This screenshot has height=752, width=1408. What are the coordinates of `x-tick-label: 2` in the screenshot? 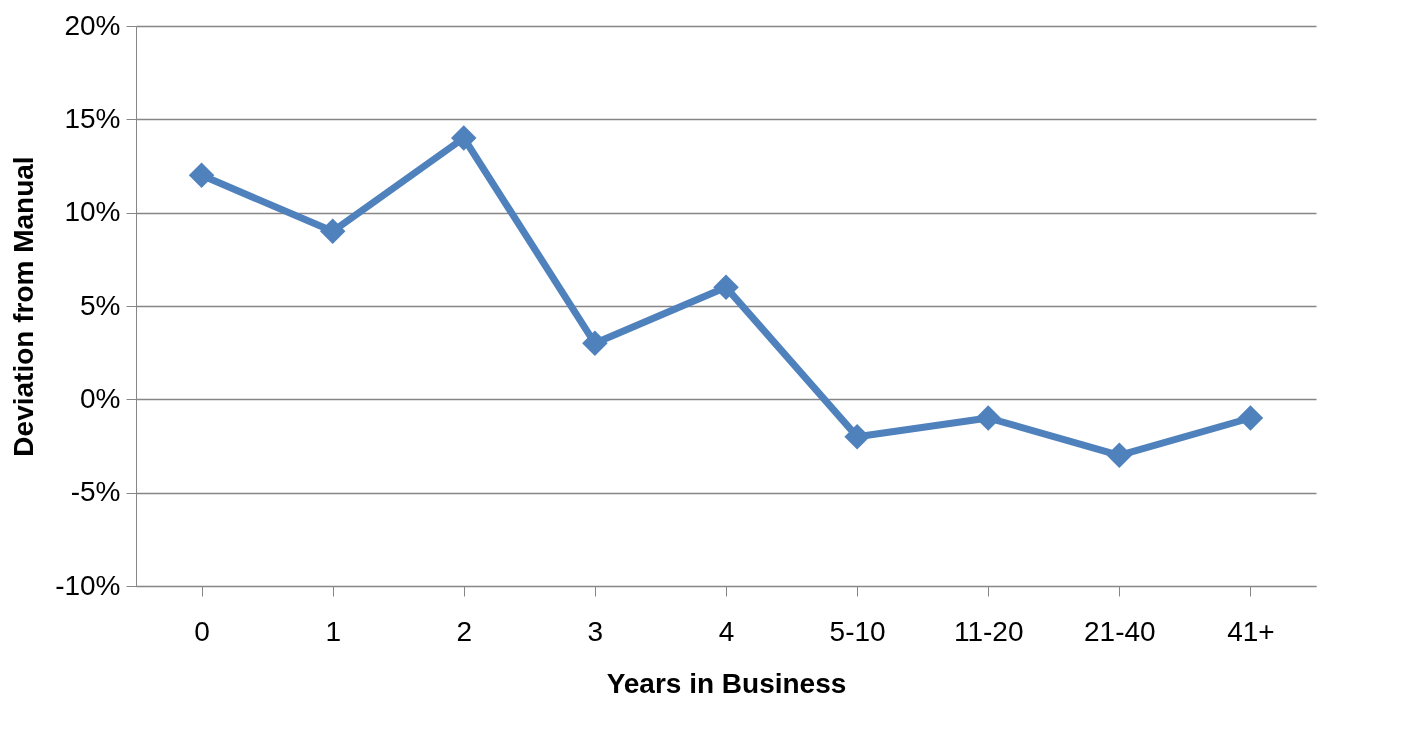 It's located at (464, 631).